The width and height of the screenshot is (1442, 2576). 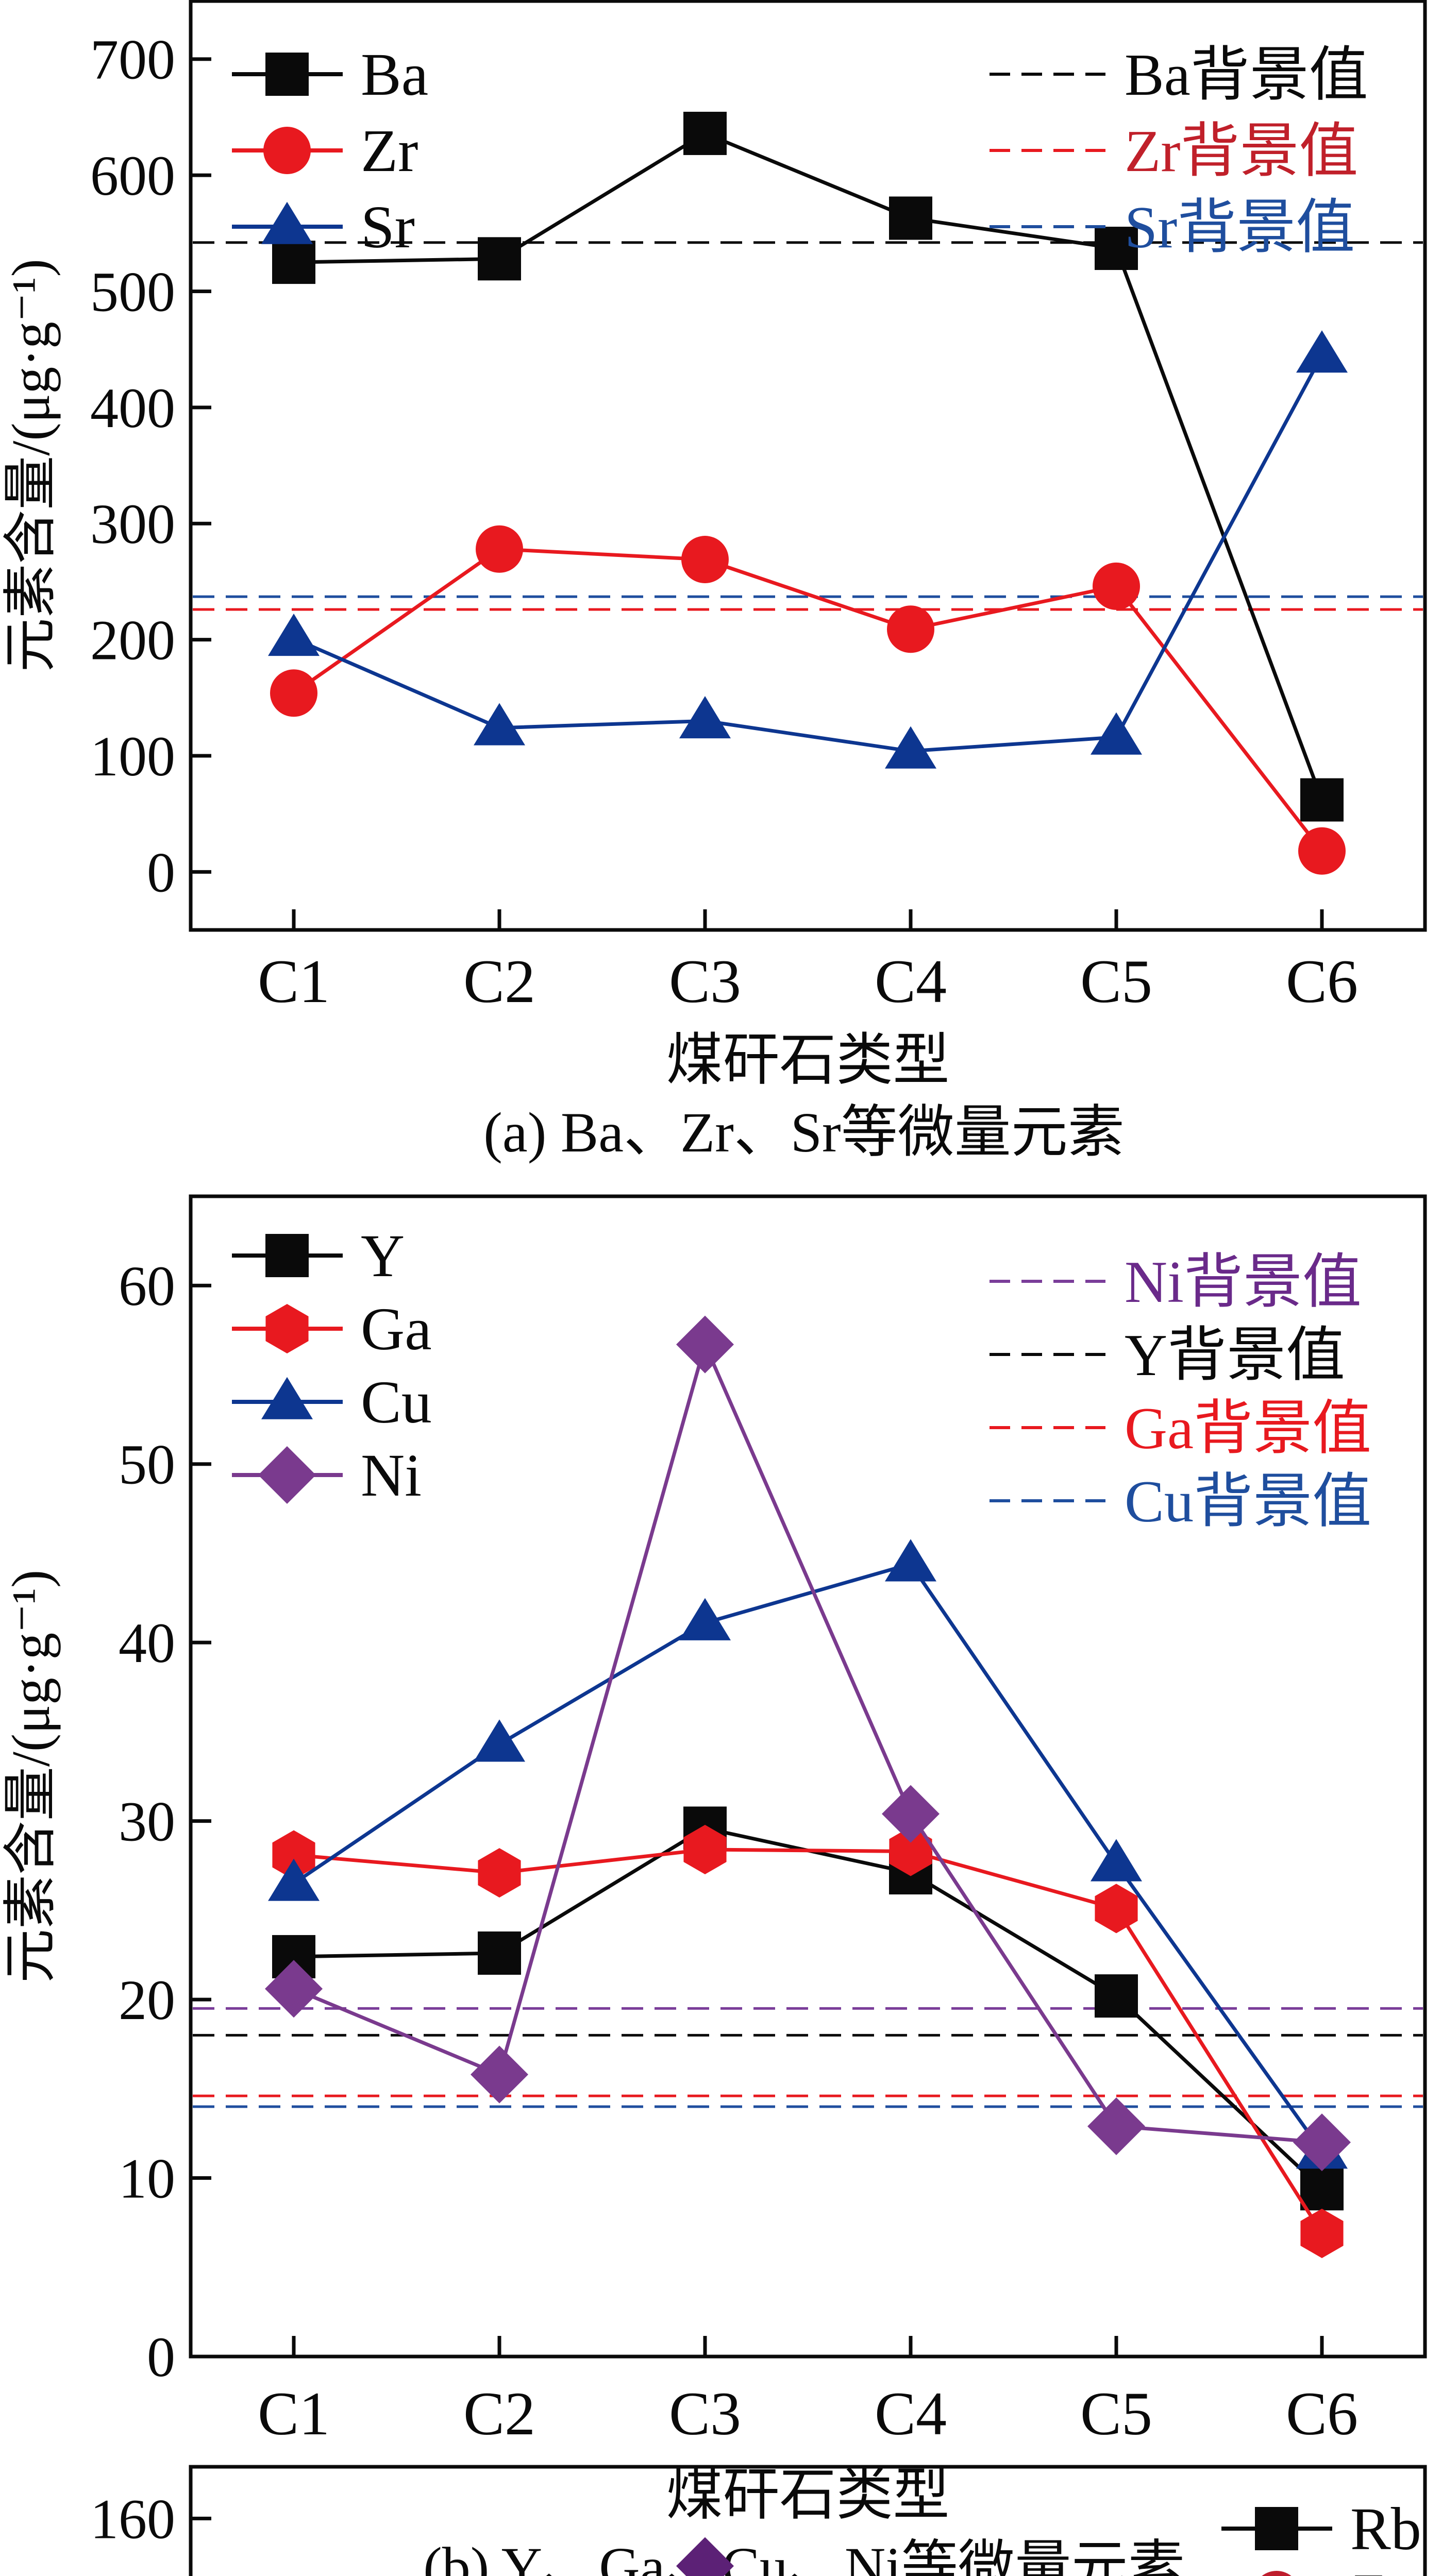 What do you see at coordinates (910, 218) in the screenshot?
I see `data-point-ba-c4` at bounding box center [910, 218].